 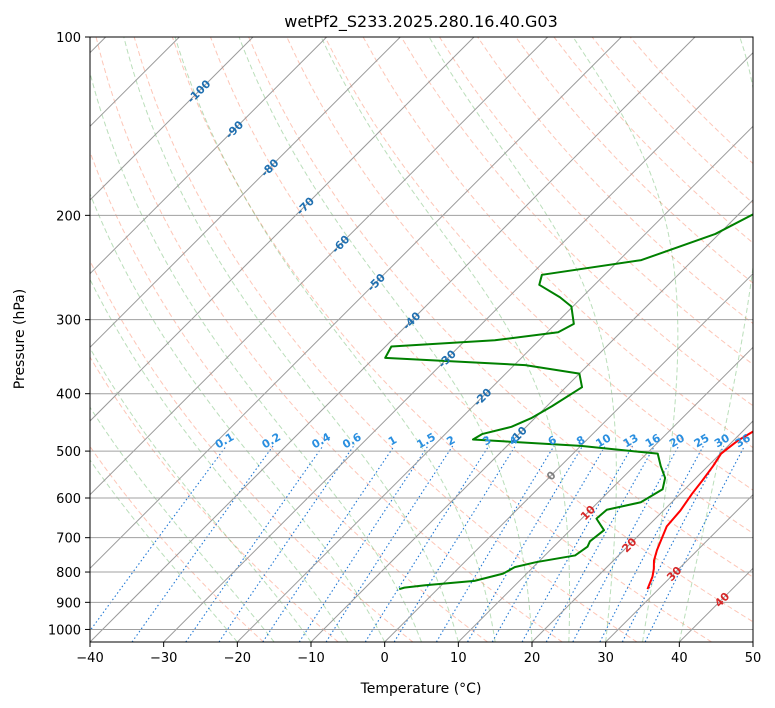 I want to click on y-tick-label: 700, so click(x=68, y=539).